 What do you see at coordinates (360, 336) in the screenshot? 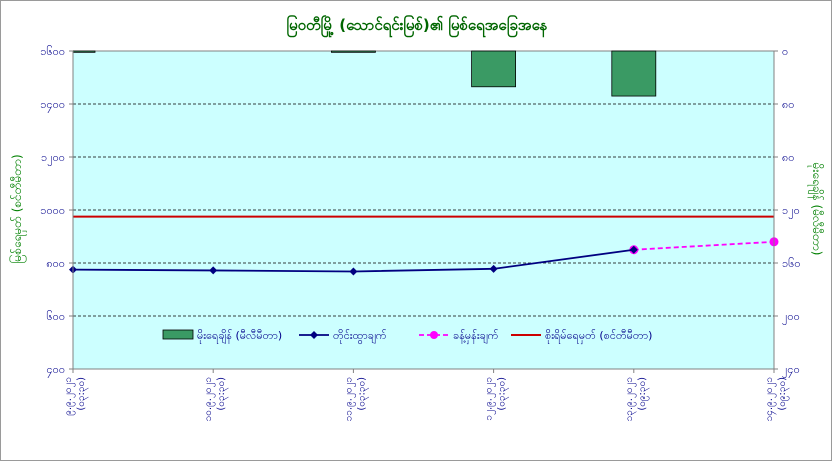
I see `legend-label: တိုင်းထွာချက်` at bounding box center [360, 336].